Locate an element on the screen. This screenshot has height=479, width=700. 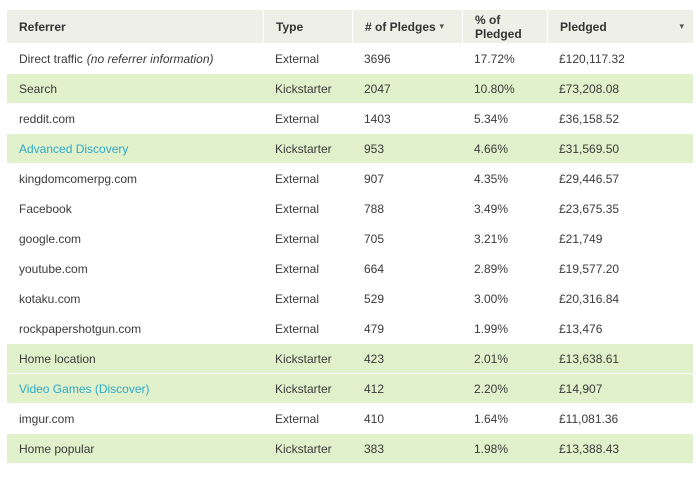
pct-pledged-cell: 3.21% is located at coordinates (491, 238).